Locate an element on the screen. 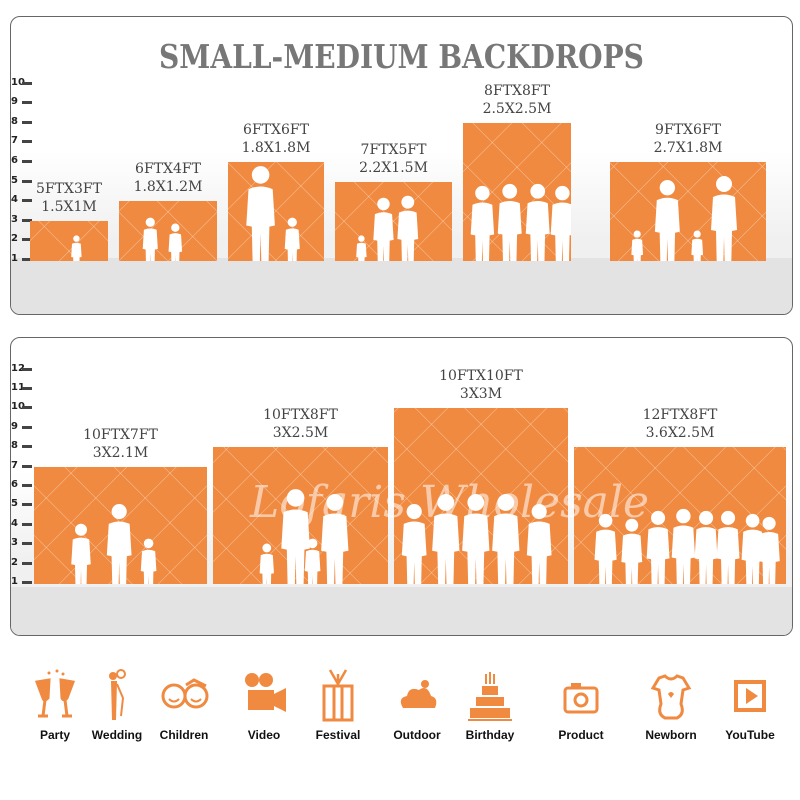 This screenshot has width=800, height=800. size-ft: 10FTX8FT is located at coordinates (300, 415).